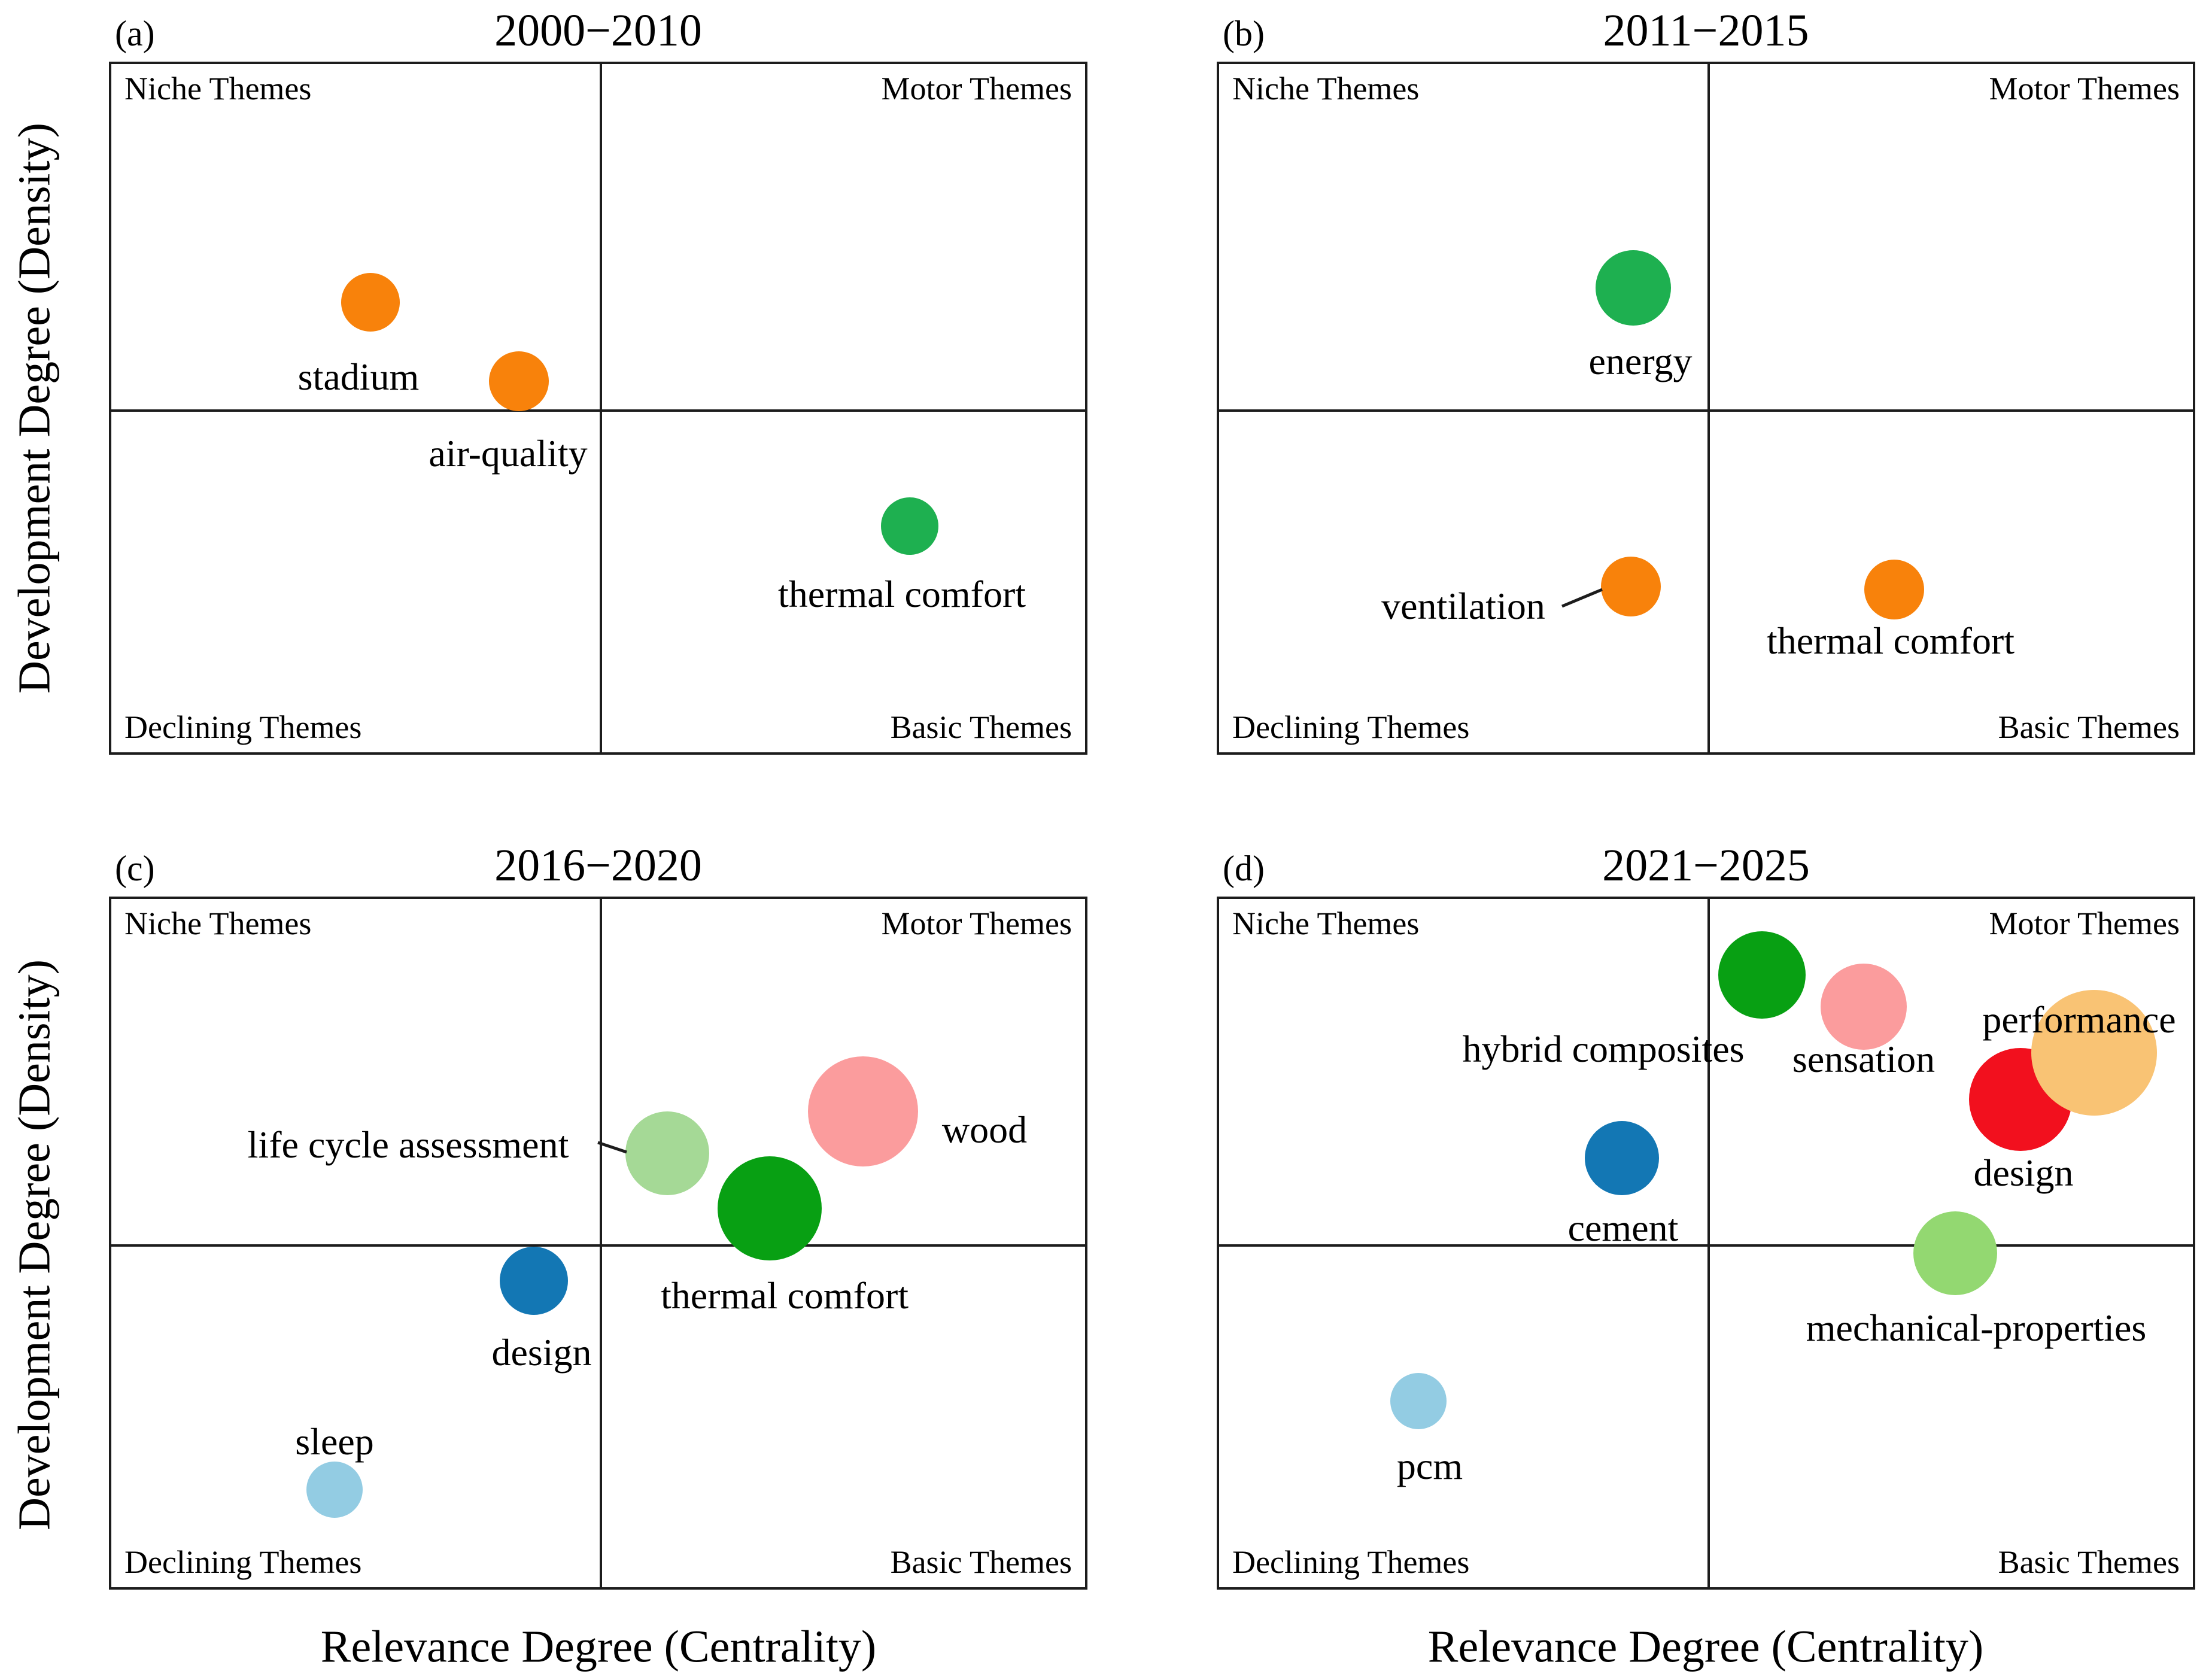  Describe the element at coordinates (1623, 1228) in the screenshot. I see `bubble-label-cement: cement` at that location.